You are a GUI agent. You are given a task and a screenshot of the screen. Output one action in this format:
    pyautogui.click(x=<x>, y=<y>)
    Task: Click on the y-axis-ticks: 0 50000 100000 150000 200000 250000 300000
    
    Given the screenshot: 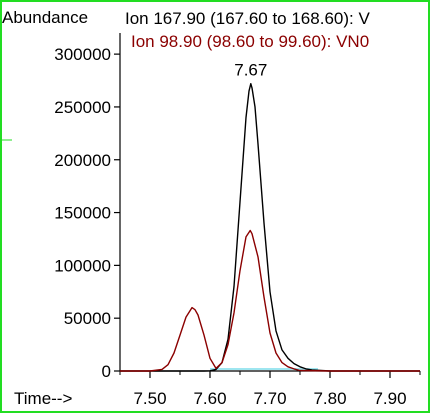 What is the action you would take?
    pyautogui.click(x=87, y=213)
    